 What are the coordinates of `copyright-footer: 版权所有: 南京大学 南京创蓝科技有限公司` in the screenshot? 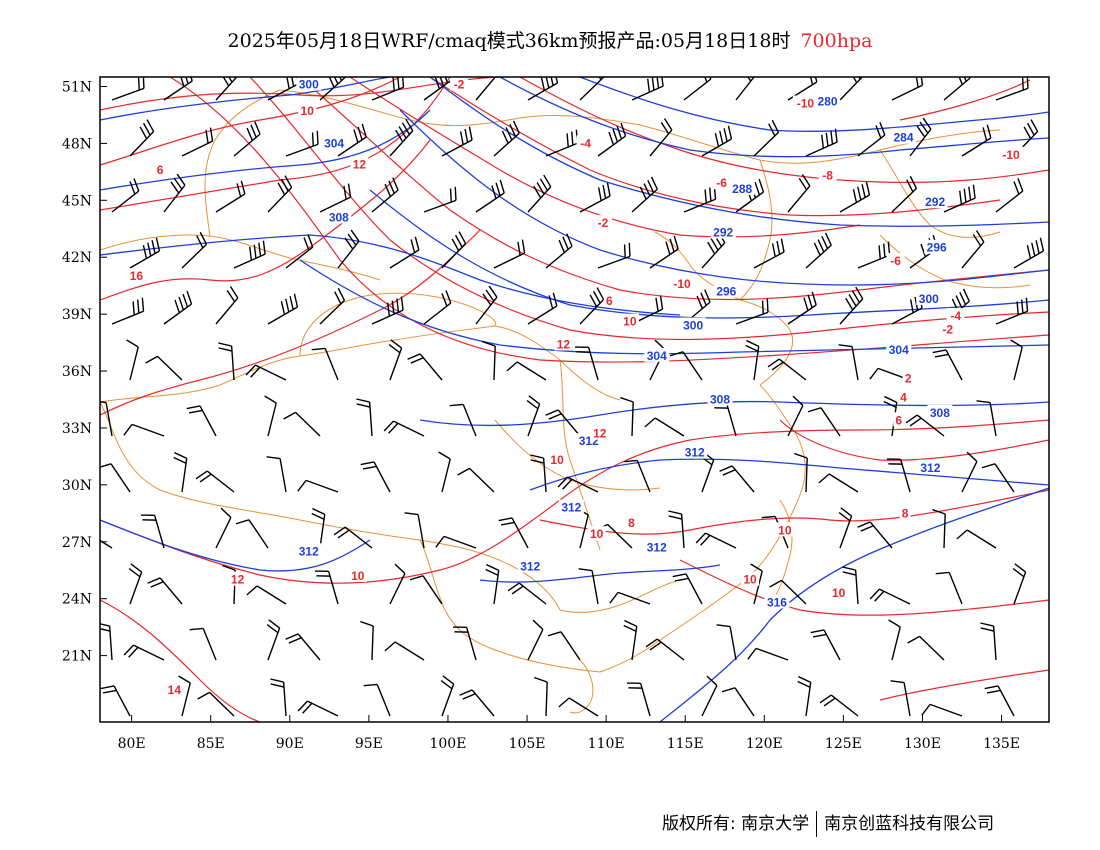 It's located at (828, 823).